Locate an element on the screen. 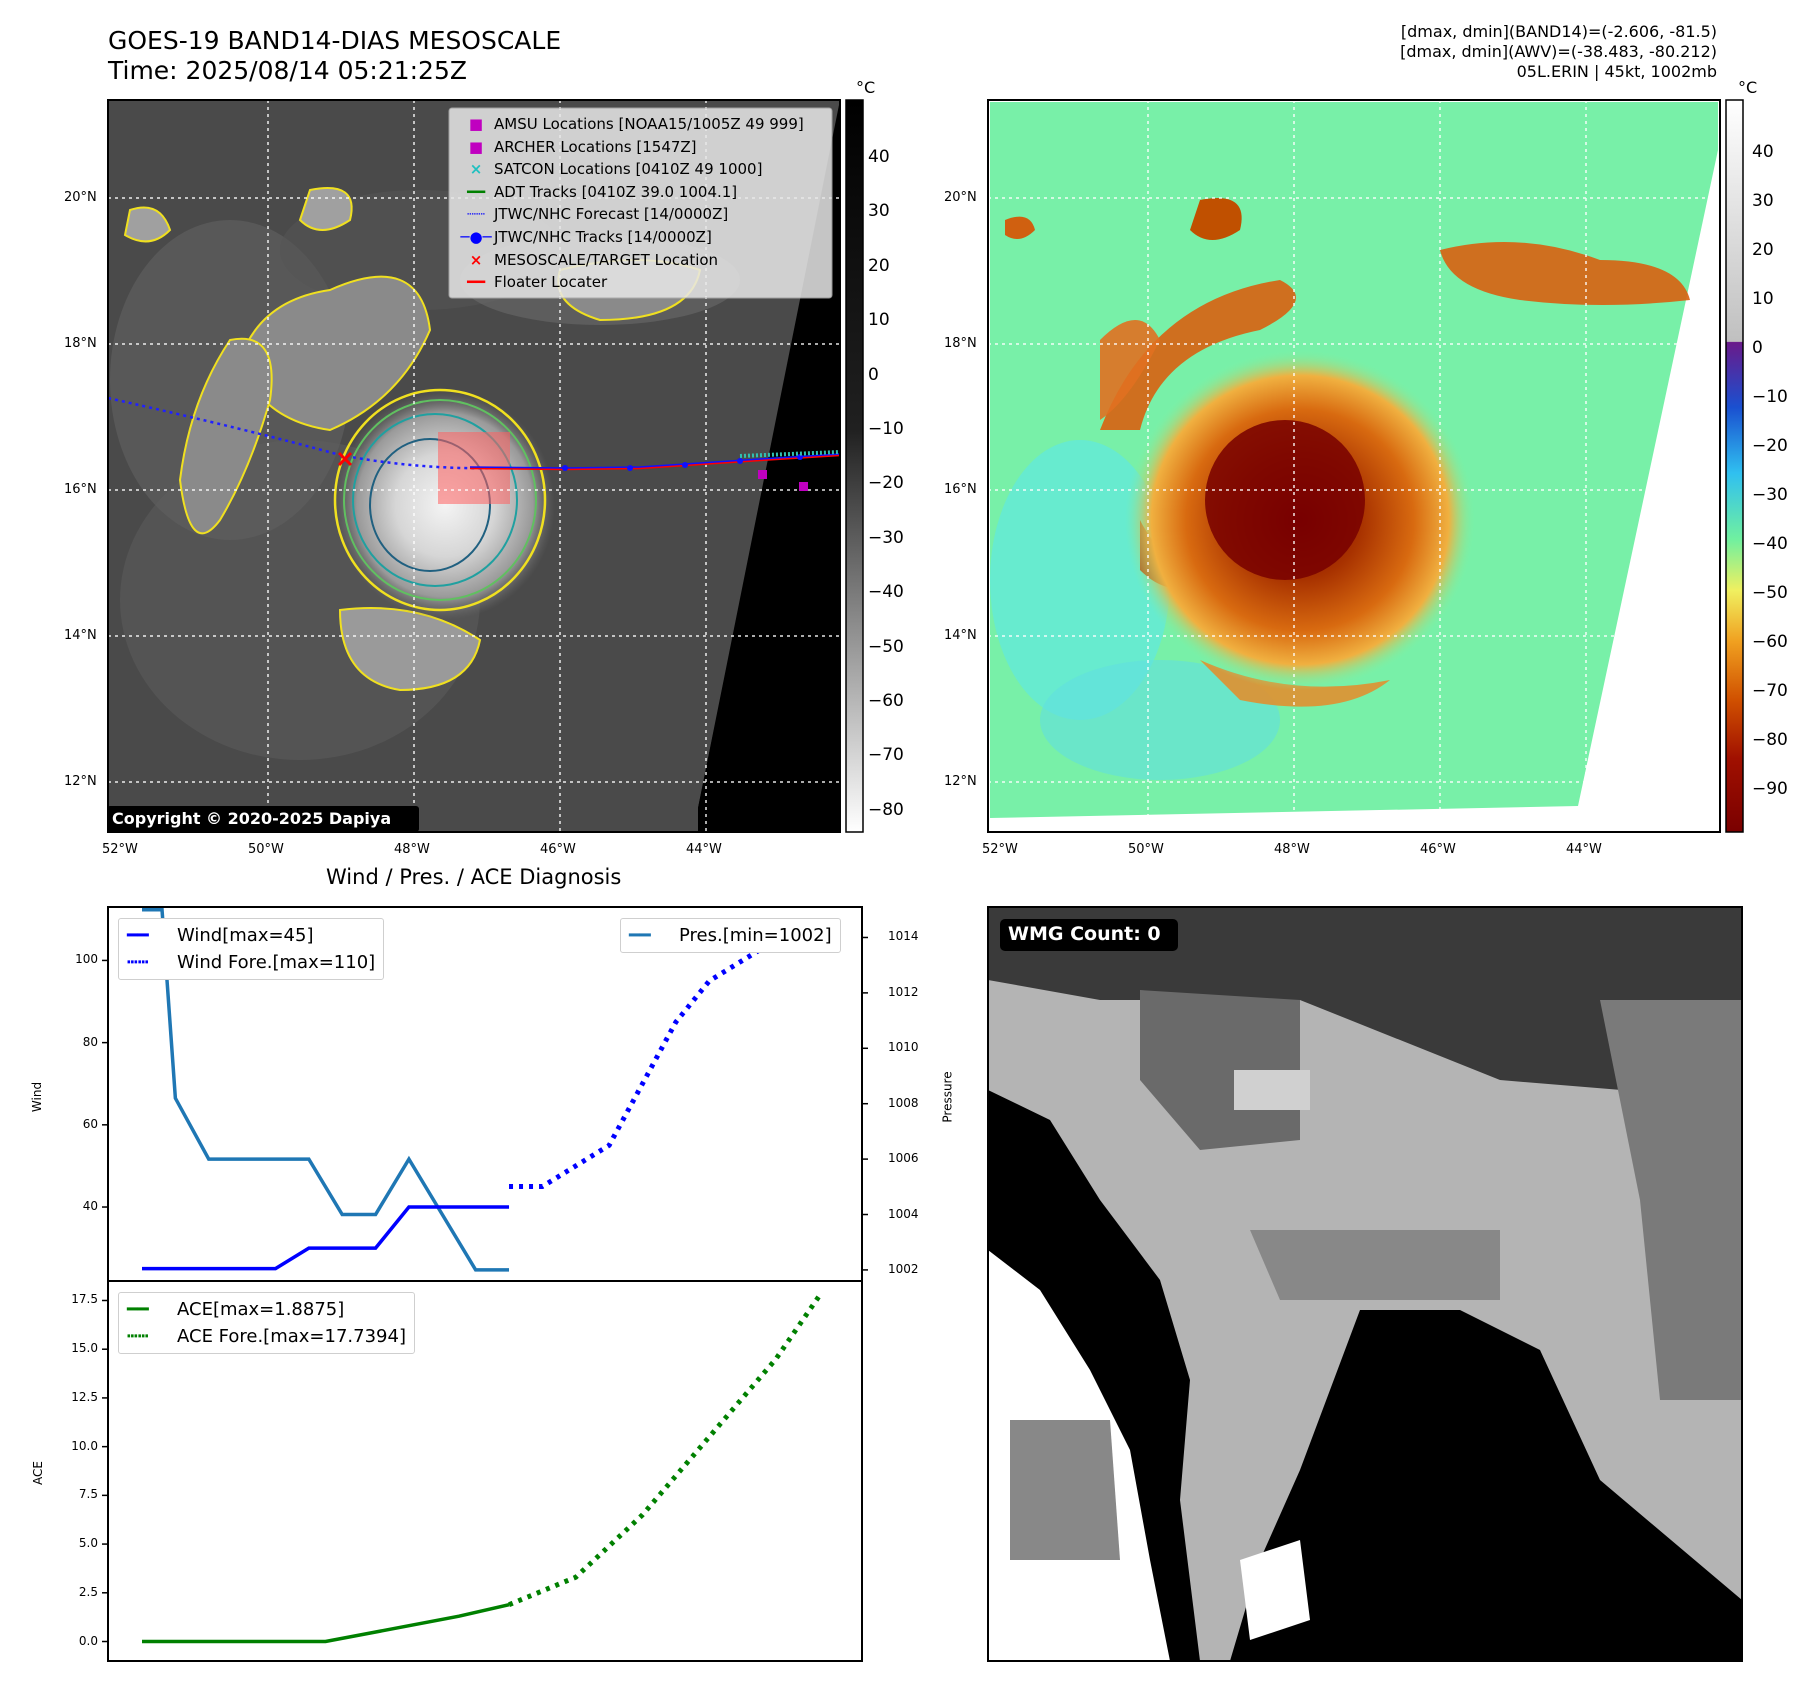  pressure-tick-label: 1004 is located at coordinates (903, 1213).